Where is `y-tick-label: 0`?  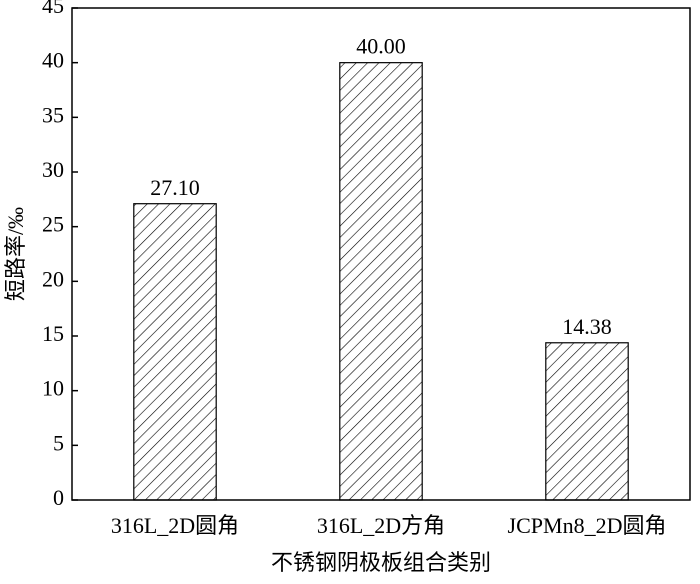
y-tick-label: 0 is located at coordinates (58, 497).